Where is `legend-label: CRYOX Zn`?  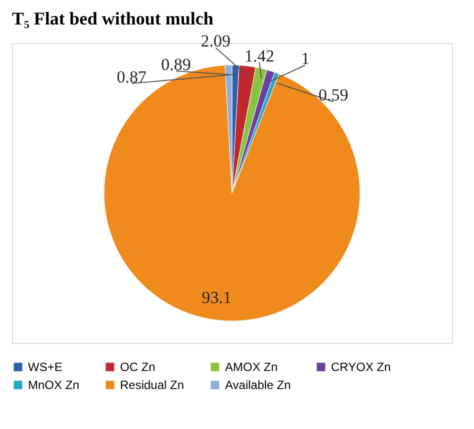 legend-label: CRYOX Zn is located at coordinates (361, 367).